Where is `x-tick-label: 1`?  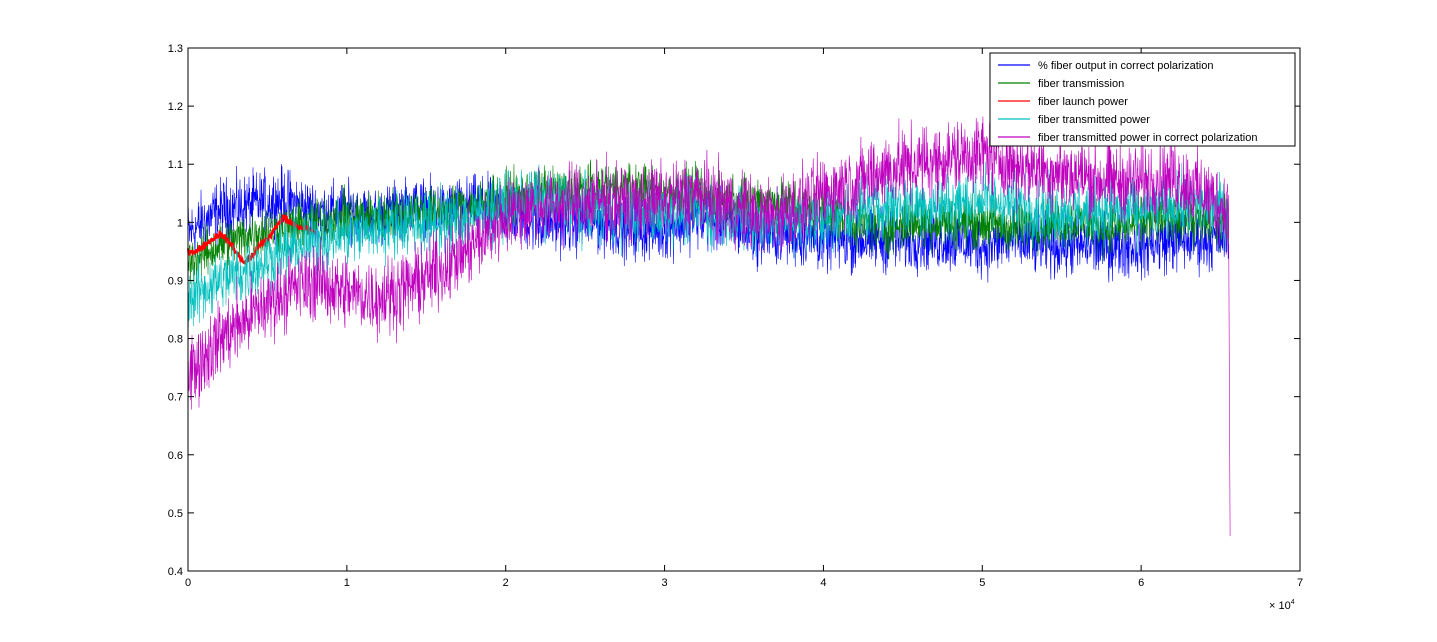 x-tick-label: 1 is located at coordinates (347, 583).